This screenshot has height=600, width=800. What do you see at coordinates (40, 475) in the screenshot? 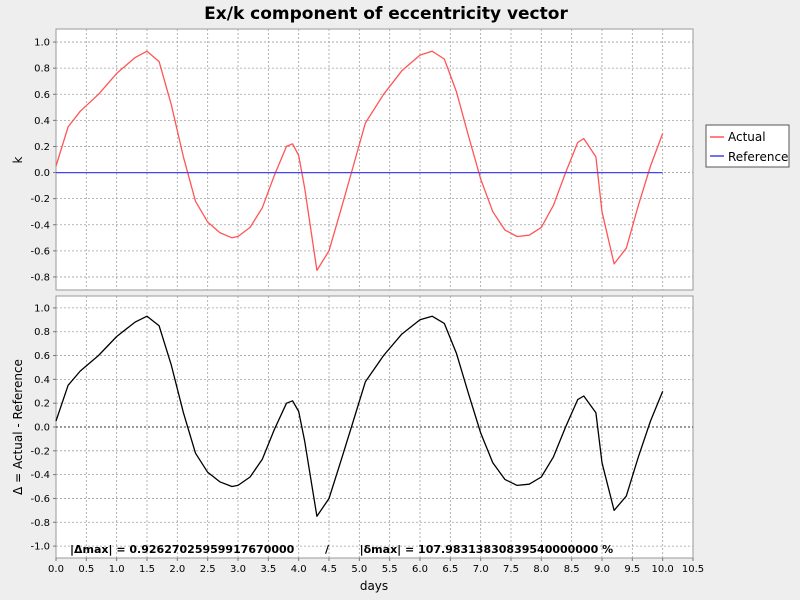
I see `bottom-y-tick-label: -0.4` at bounding box center [40, 475].